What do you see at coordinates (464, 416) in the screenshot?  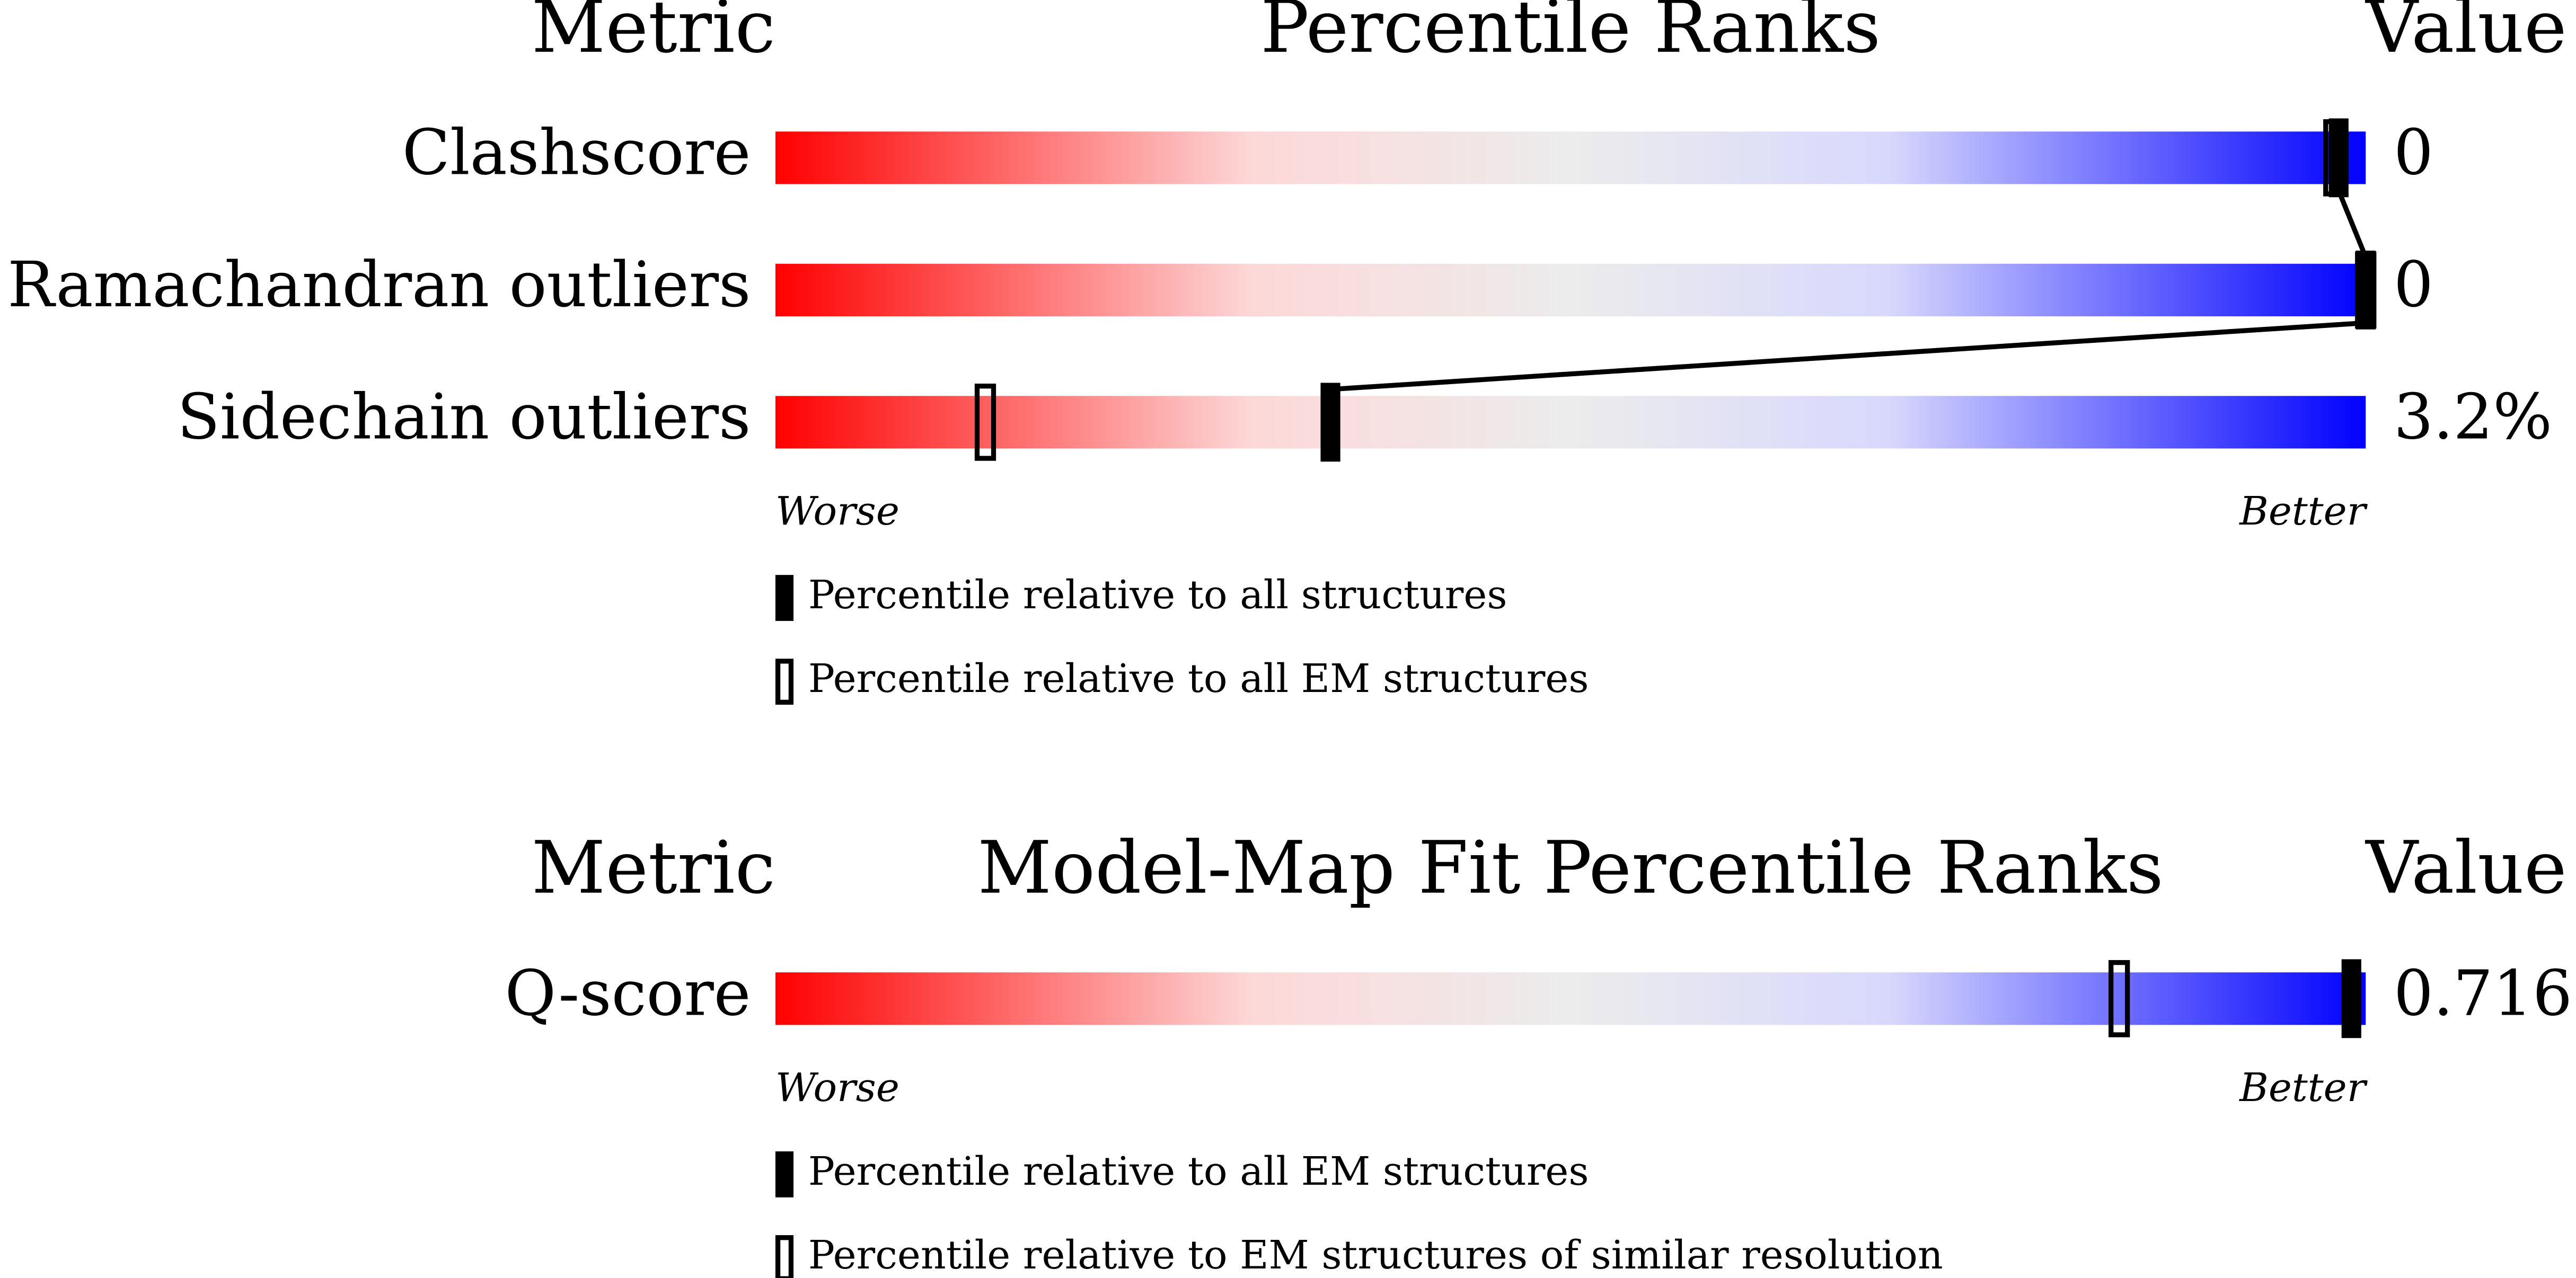 I see `metric-label: Sidechain outliers` at bounding box center [464, 416].